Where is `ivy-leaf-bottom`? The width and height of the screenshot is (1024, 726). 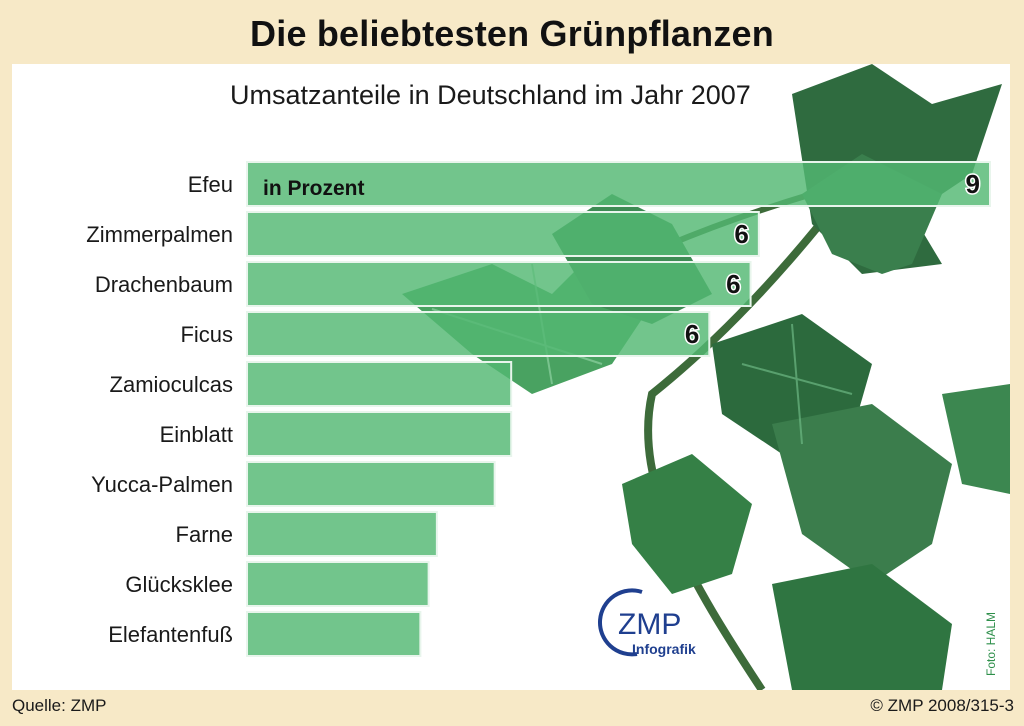
ivy-leaf-bottom is located at coordinates (862, 627).